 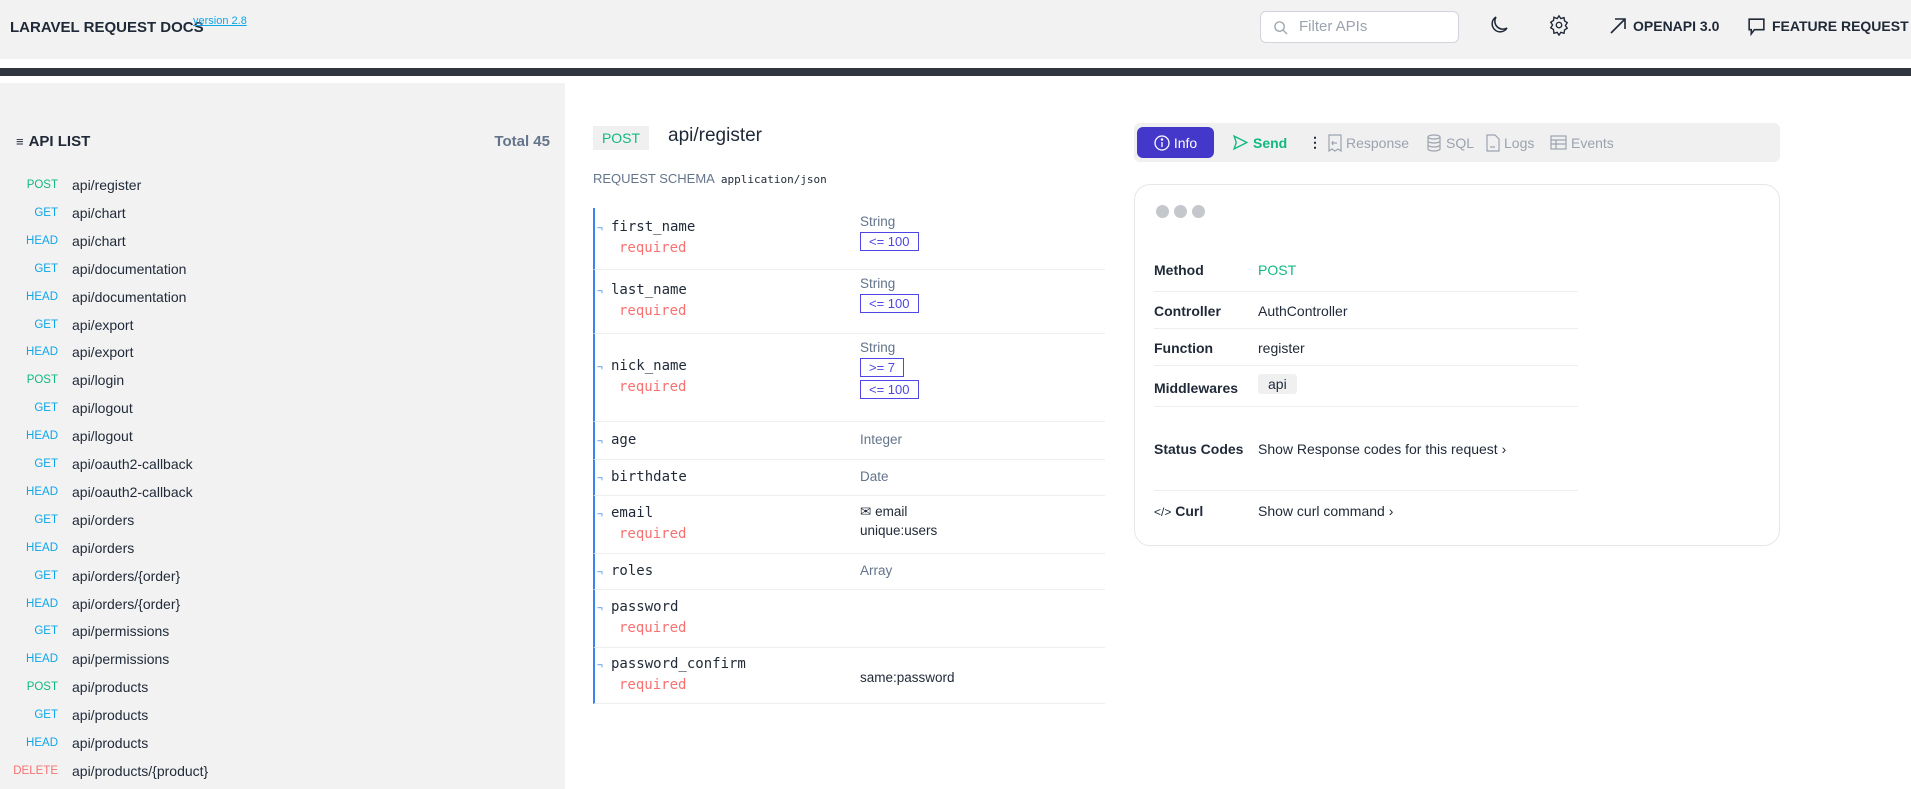 What do you see at coordinates (280, 687) in the screenshot?
I see `sidebar-item: POST api/products` at bounding box center [280, 687].